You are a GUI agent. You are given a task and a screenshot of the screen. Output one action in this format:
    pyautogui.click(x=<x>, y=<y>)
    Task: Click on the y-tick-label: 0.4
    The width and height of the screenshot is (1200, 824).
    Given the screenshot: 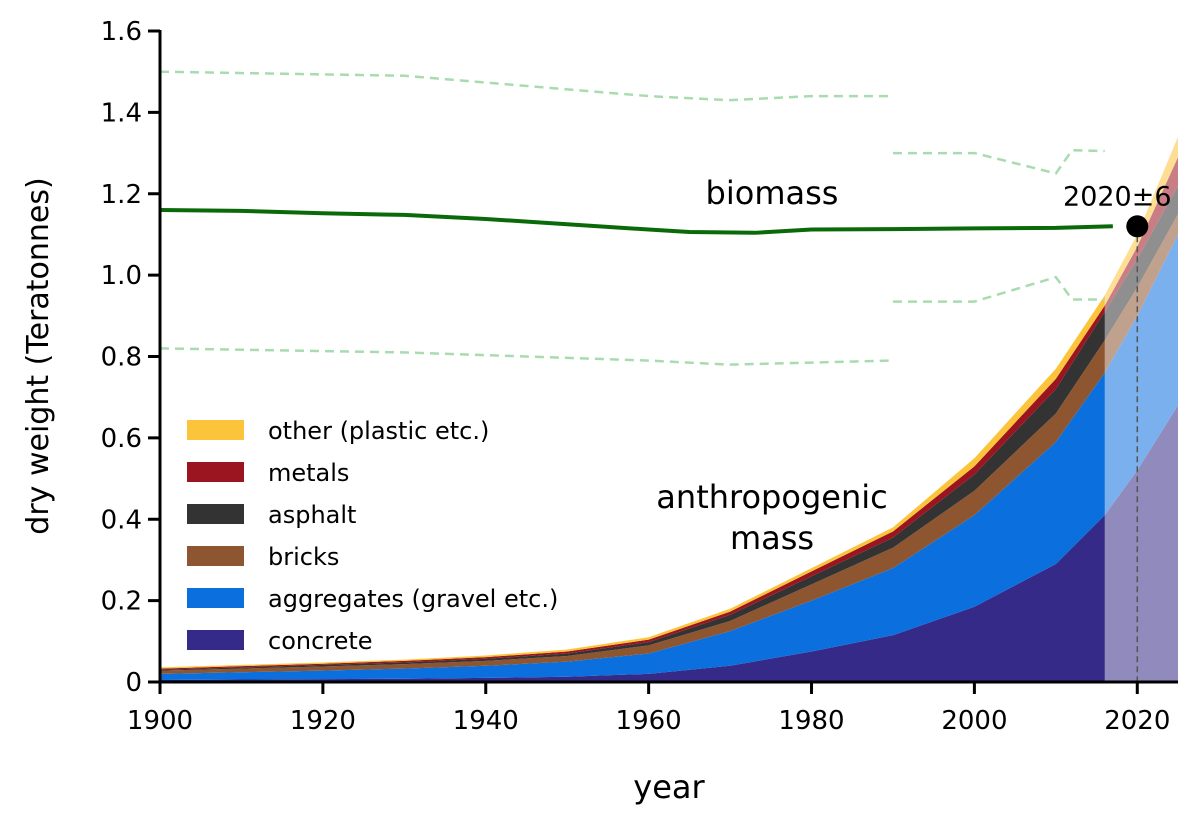 What is the action you would take?
    pyautogui.click(x=121, y=520)
    